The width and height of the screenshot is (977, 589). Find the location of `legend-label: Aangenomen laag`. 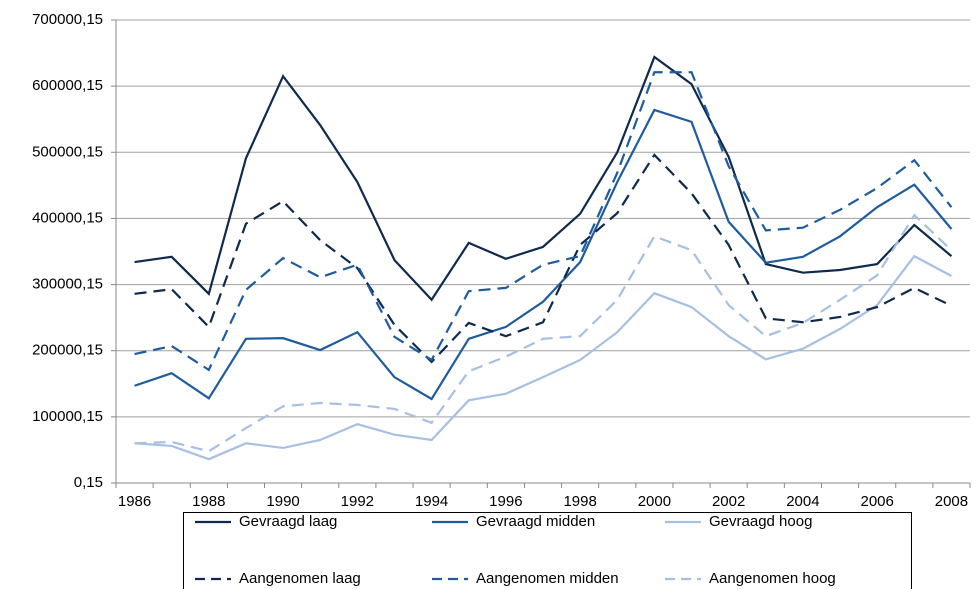

legend-label: Aangenomen laag is located at coordinates (300, 578).